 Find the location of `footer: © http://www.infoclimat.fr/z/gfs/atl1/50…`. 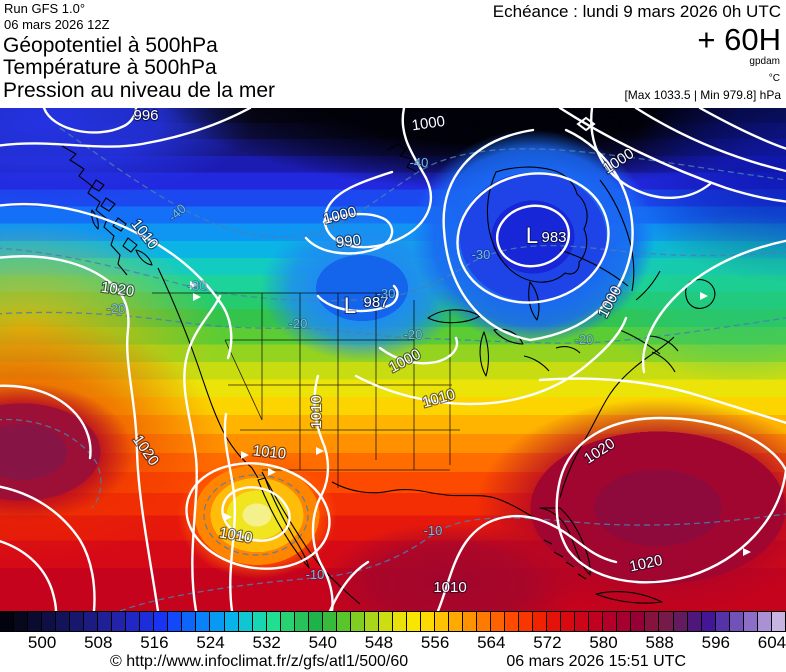

footer: © http://www.infoclimat.fr/z/gfs/atl1/50… is located at coordinates (393, 662).